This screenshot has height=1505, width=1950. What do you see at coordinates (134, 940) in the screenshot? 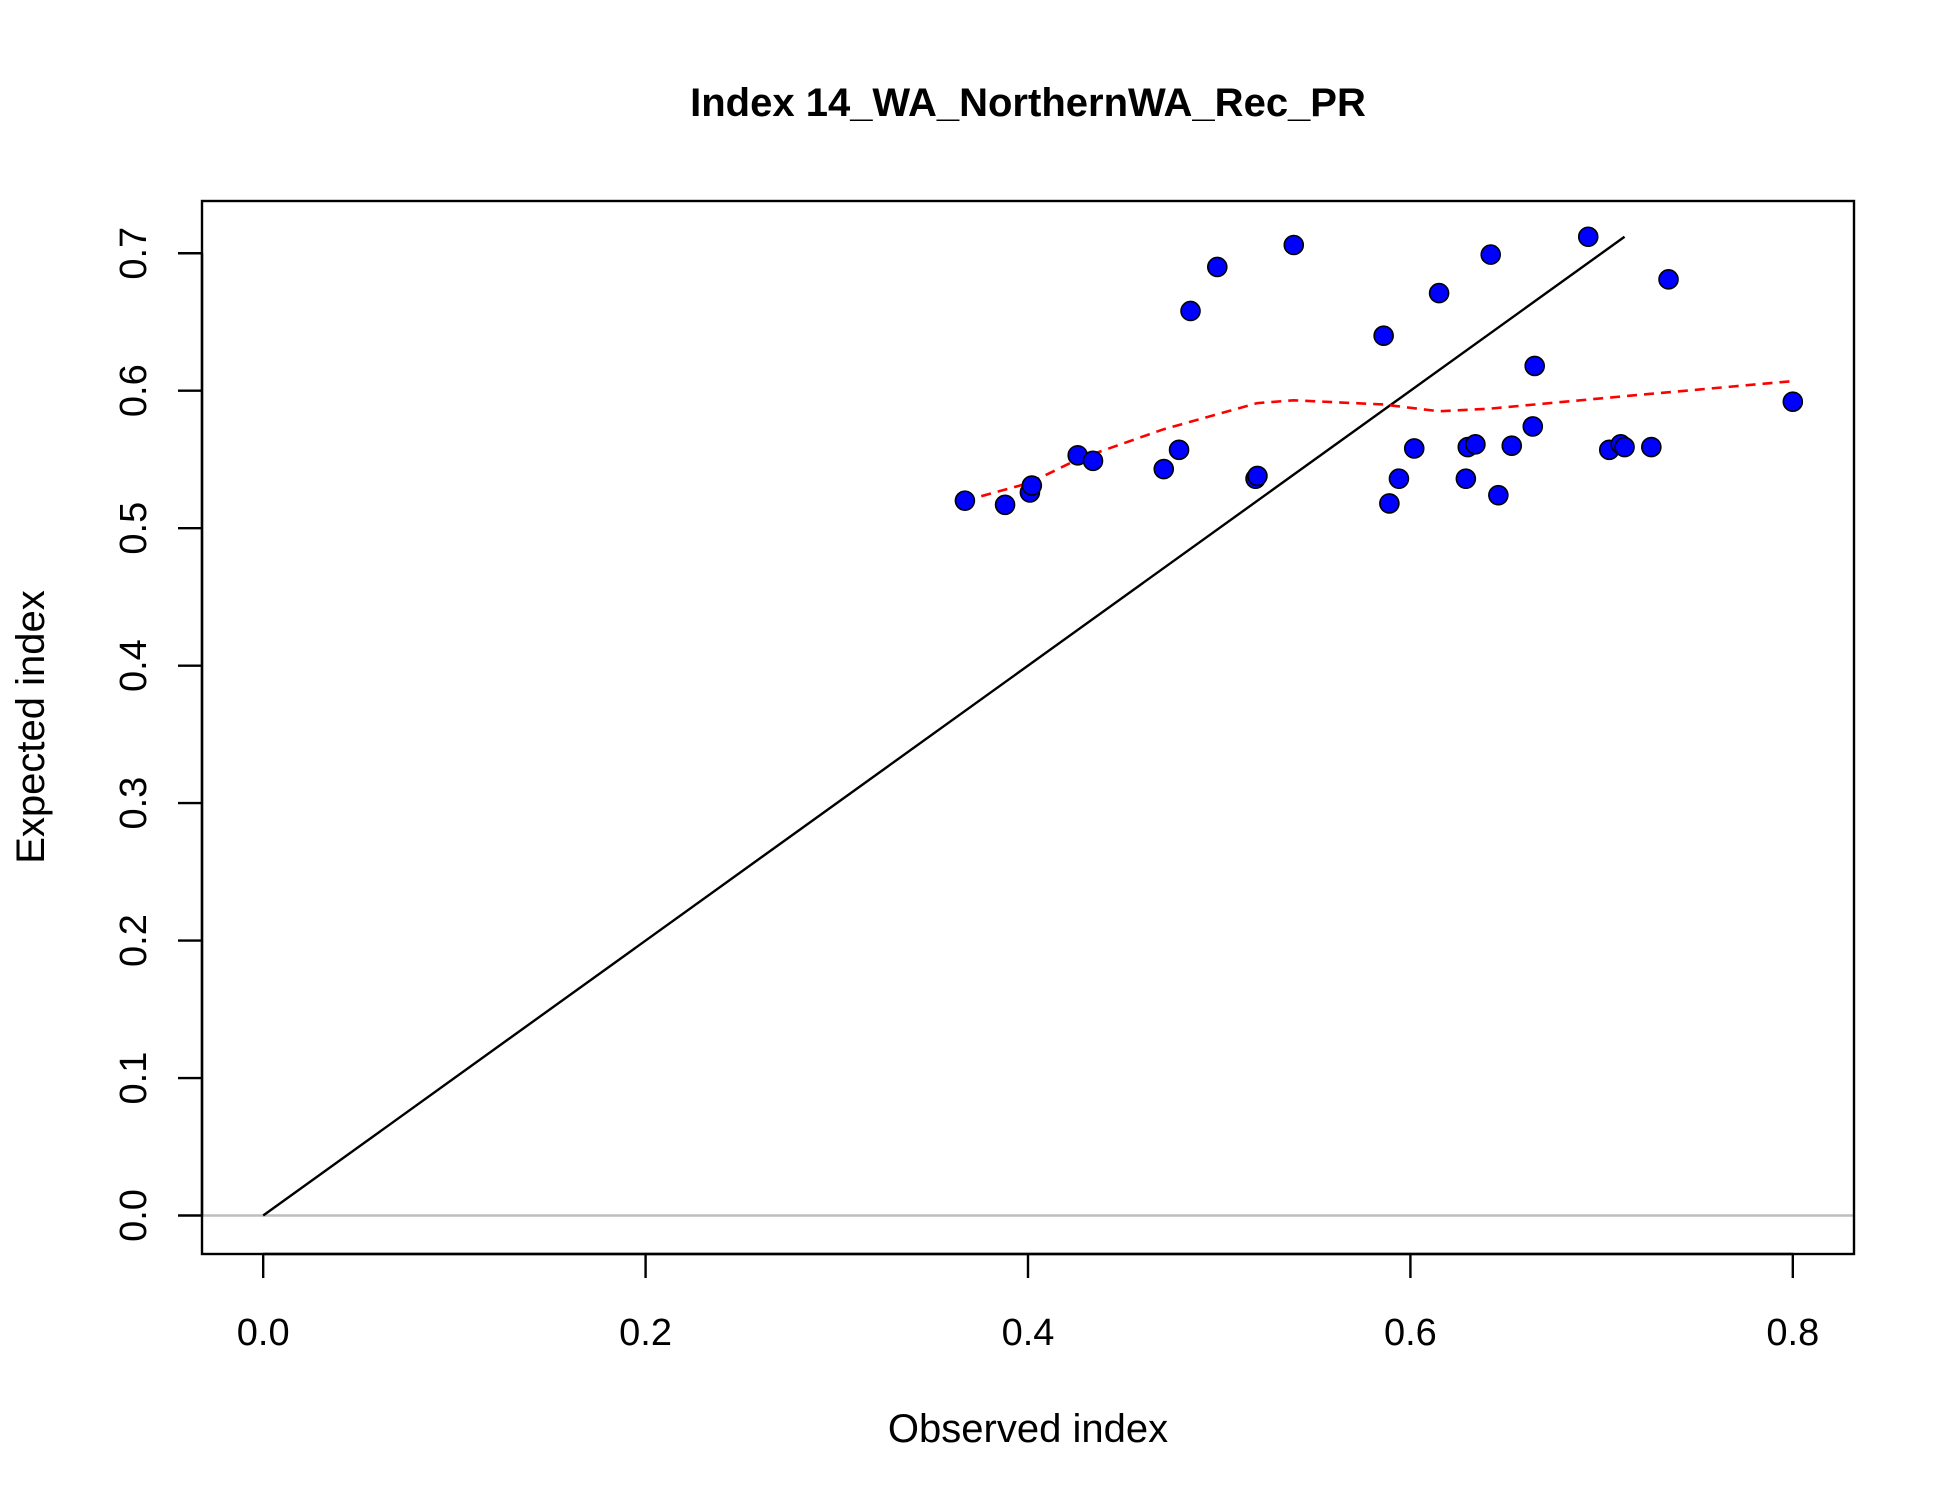
I see `y-tick-label: 0.2` at bounding box center [134, 940].